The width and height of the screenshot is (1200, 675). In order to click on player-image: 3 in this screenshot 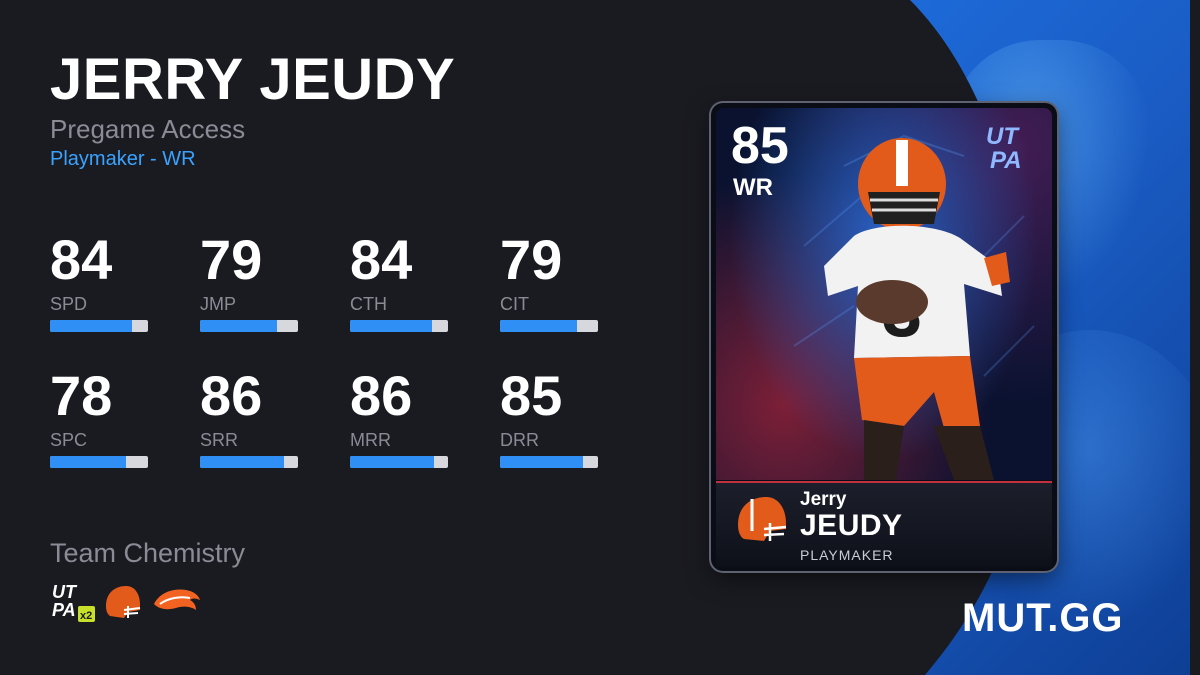, I will do `click(914, 307)`.